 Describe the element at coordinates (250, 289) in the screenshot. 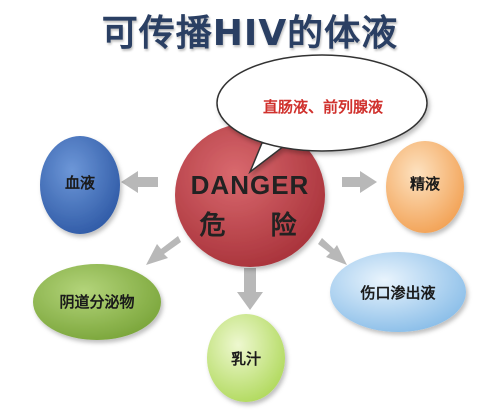

I see `arrow-to-milk` at that location.